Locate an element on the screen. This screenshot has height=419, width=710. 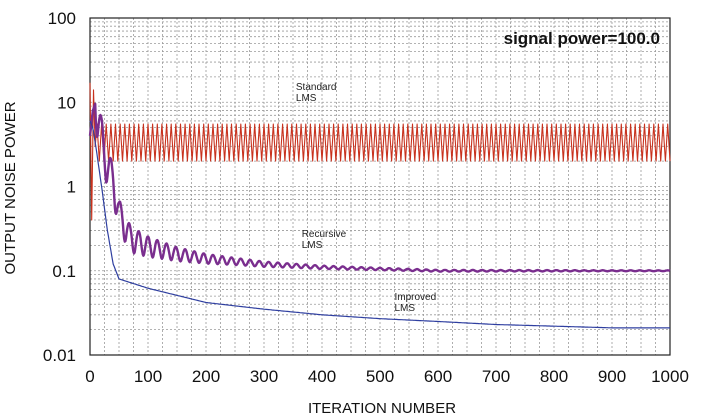
curve-label: Recursive LMS is located at coordinates (324, 240).